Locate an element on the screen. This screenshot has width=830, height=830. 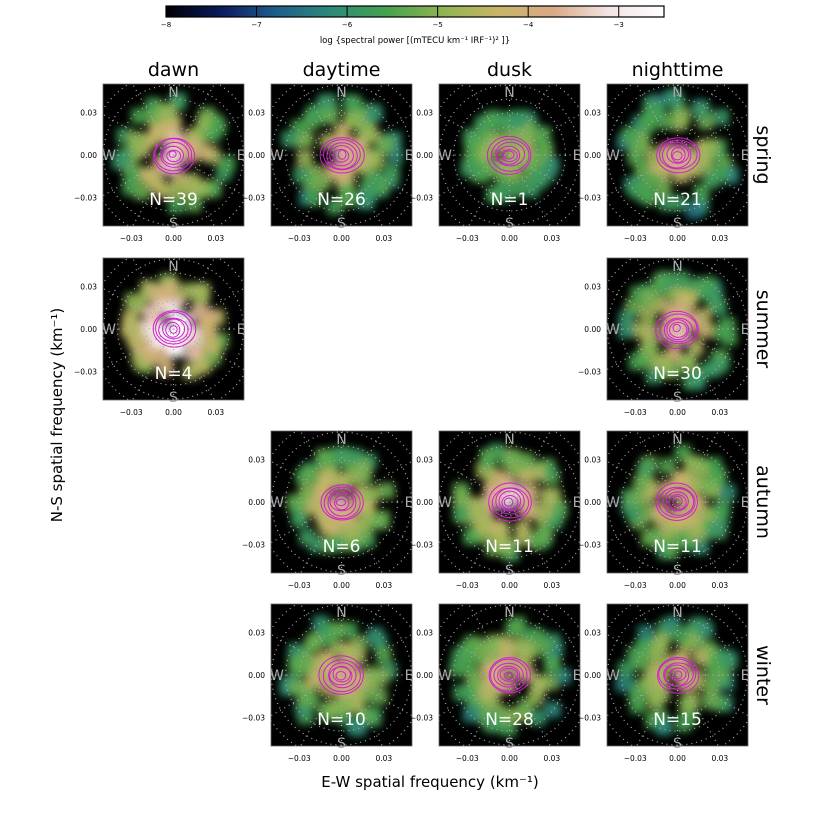
sample-count-label: N=15 is located at coordinates (677, 720).